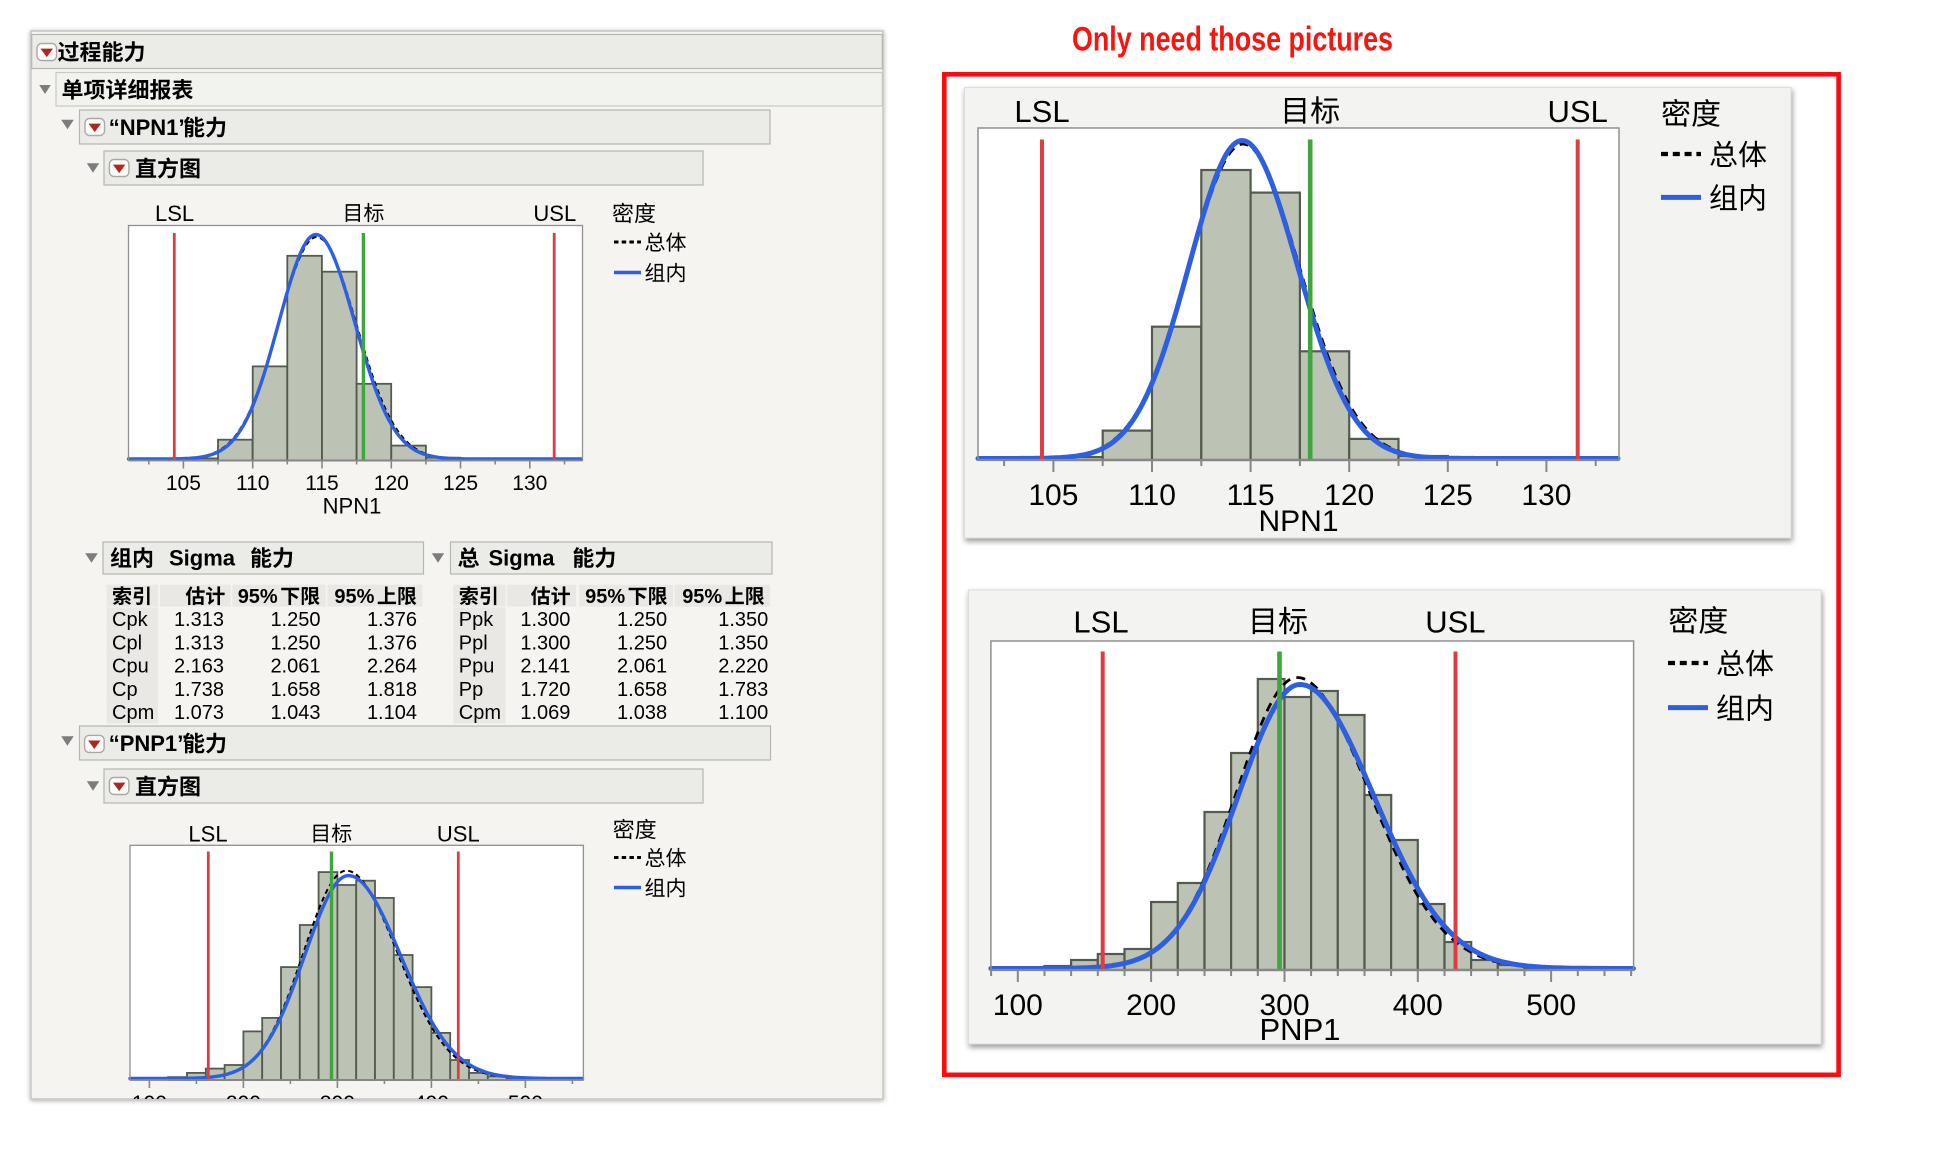 The width and height of the screenshot is (1944, 1151). I want to click on svg-text: 1.104, so click(392, 713).